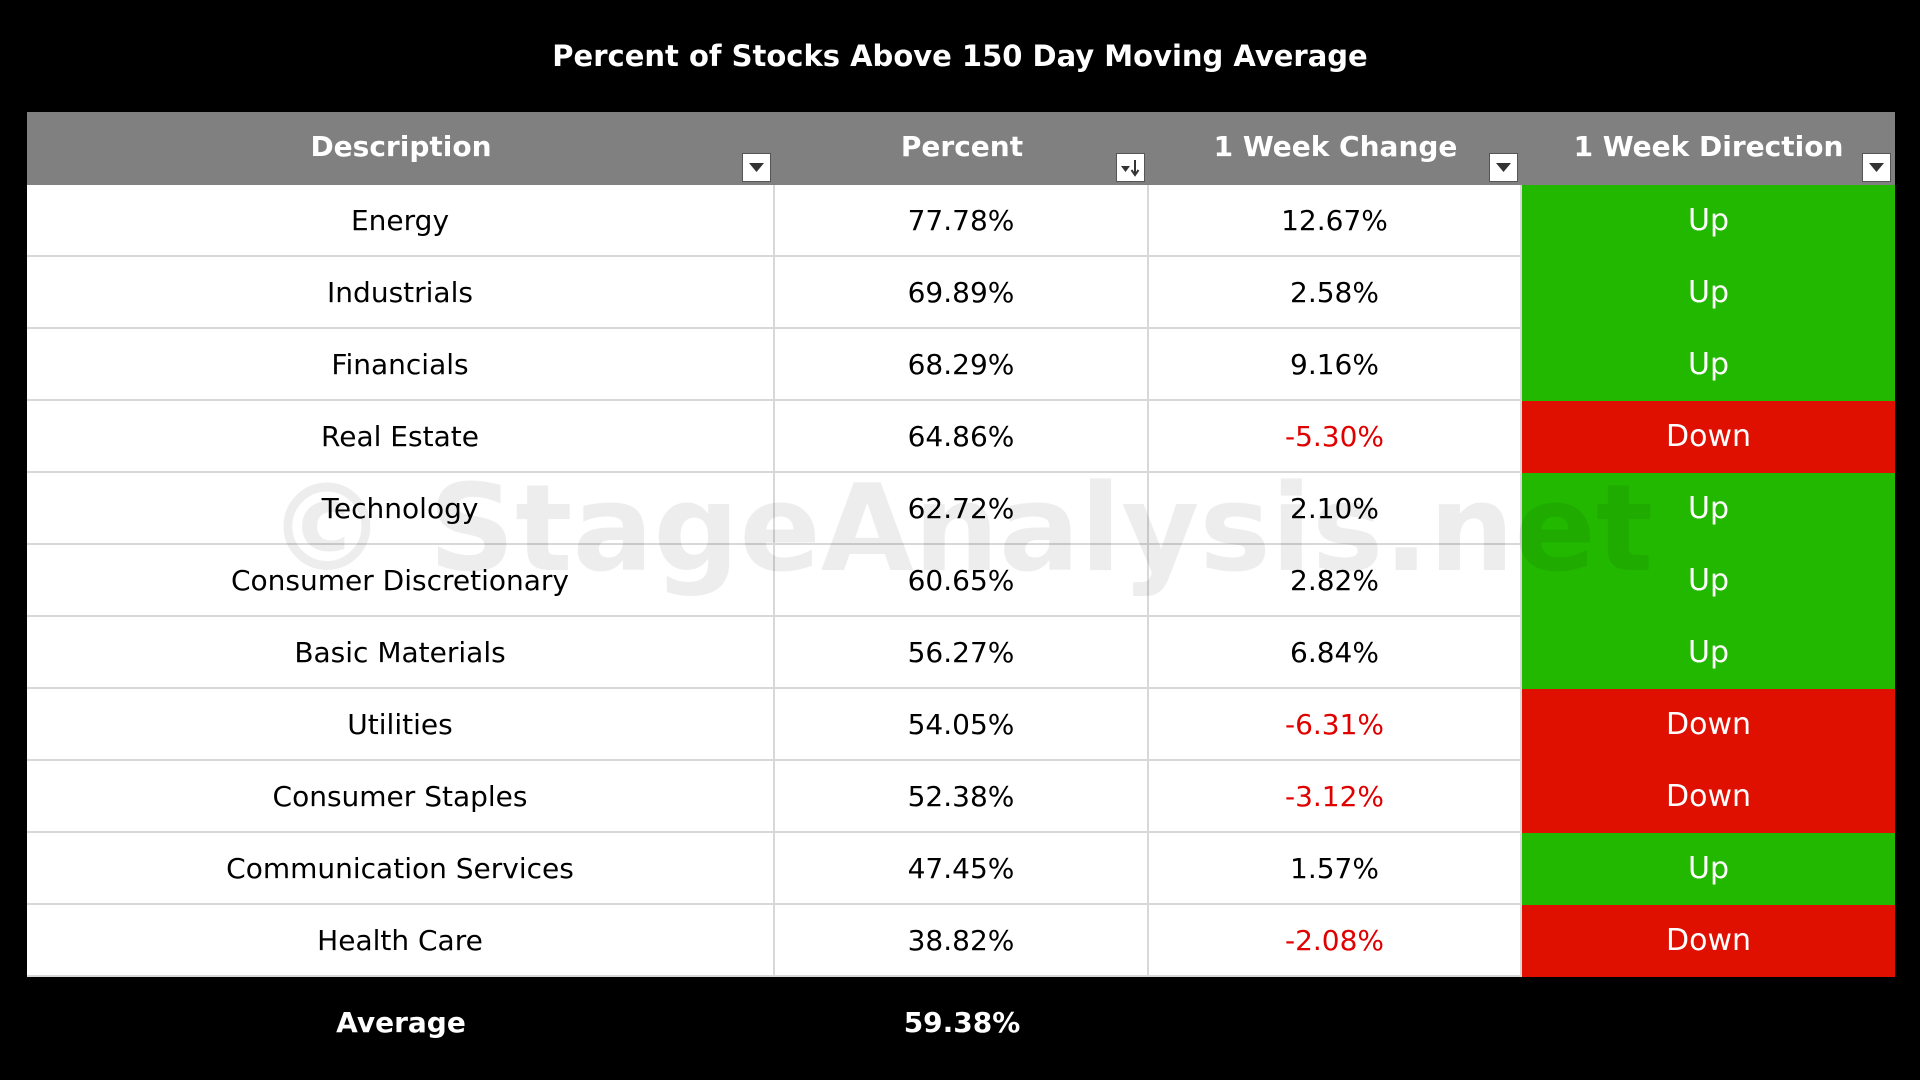 The height and width of the screenshot is (1080, 1920). I want to click on footer-average-percent: 59.38%, so click(962, 1022).